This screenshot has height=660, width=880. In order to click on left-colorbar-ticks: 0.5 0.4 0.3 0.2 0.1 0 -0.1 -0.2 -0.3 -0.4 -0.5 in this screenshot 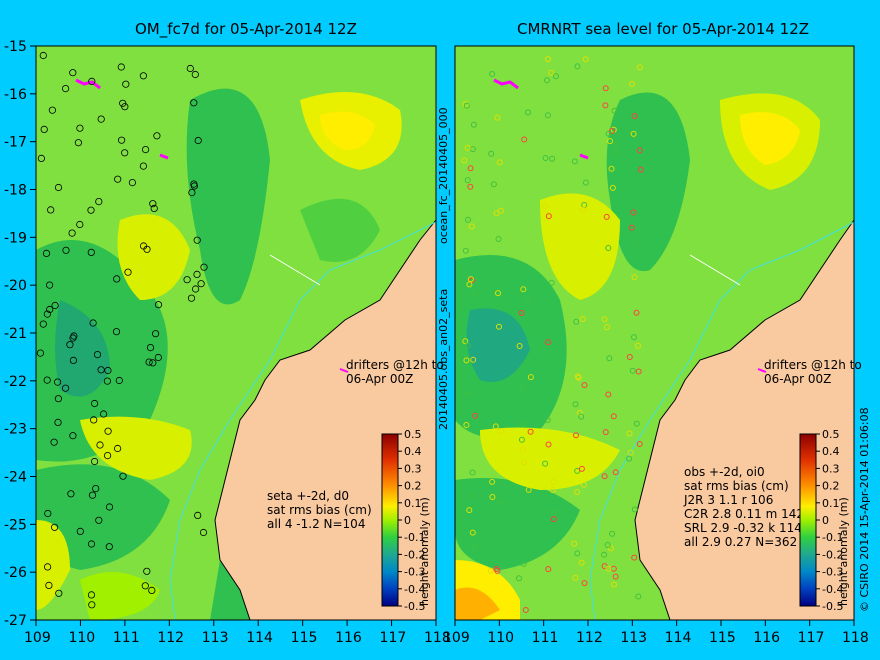, I will do `click(411, 520)`.